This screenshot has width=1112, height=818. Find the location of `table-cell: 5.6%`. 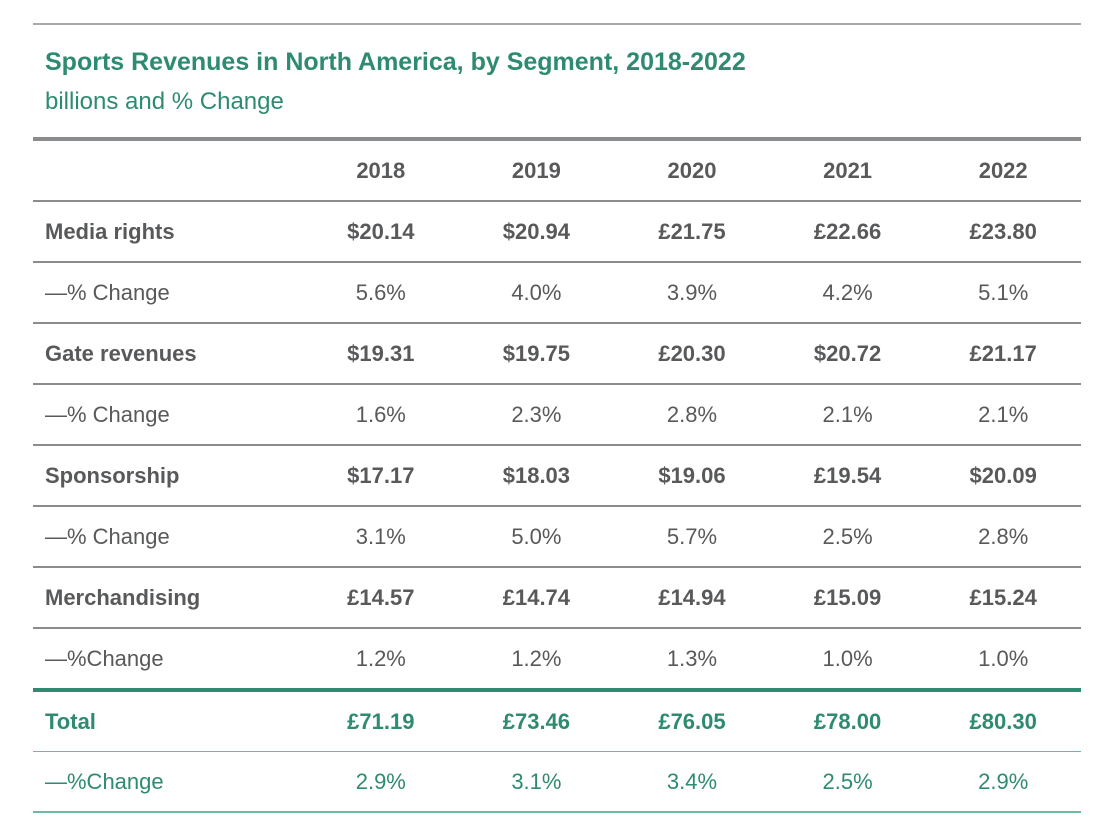

table-cell: 5.6% is located at coordinates (381, 293).